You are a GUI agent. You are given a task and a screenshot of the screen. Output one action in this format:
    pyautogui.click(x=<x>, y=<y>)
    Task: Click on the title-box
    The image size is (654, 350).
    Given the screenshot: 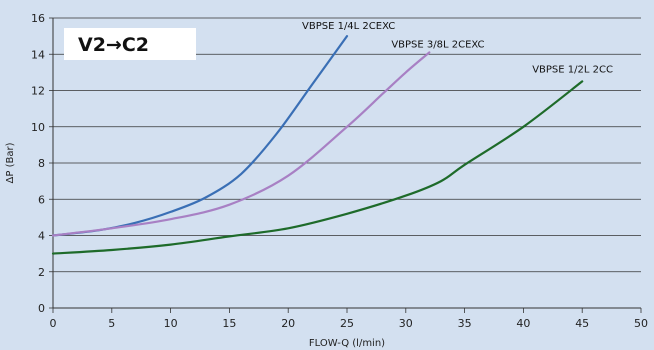 What is the action you would take?
    pyautogui.click(x=130, y=44)
    